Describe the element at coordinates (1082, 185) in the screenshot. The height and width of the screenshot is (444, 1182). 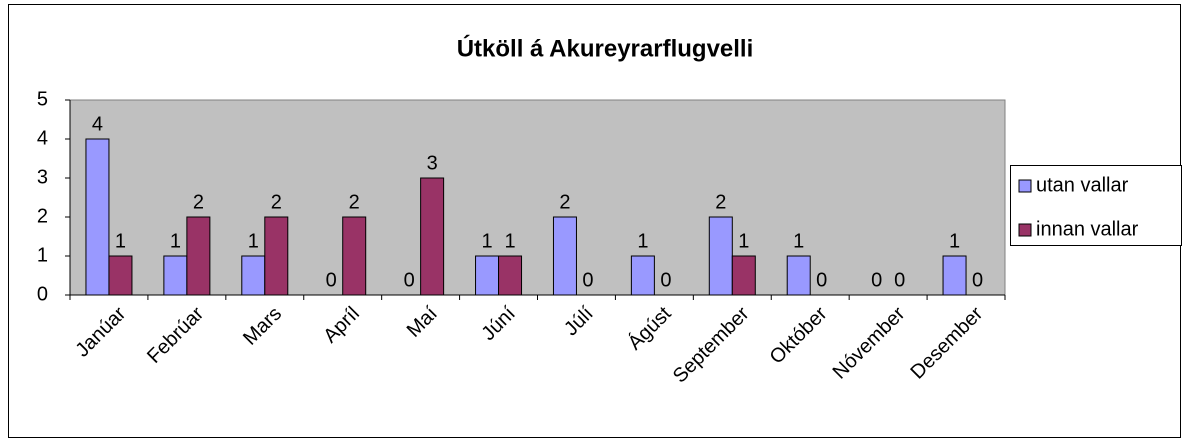
I see `legend-label: utan vallar` at that location.